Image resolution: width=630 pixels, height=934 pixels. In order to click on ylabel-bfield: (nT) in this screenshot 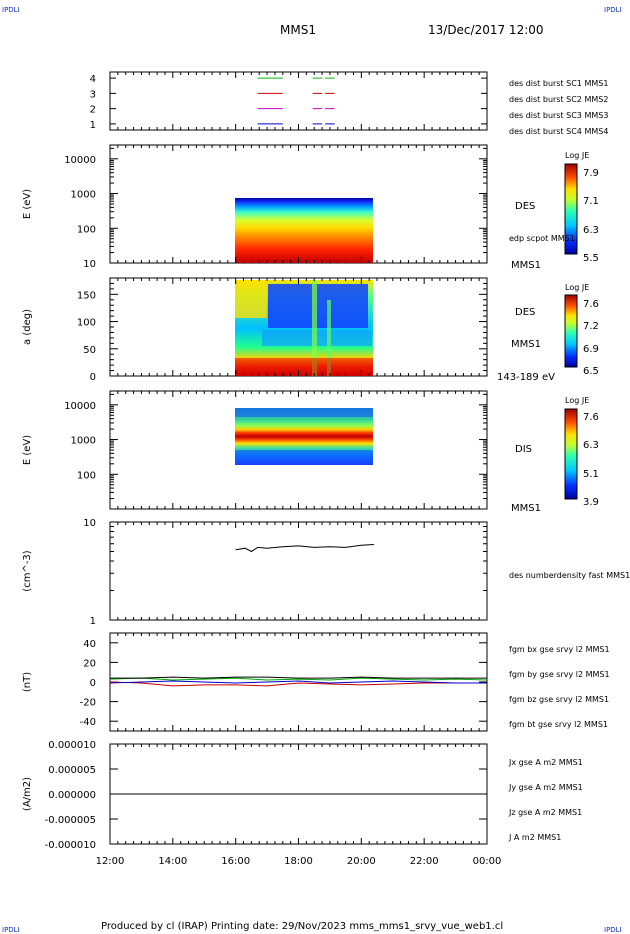, I will do `click(27, 682)`.